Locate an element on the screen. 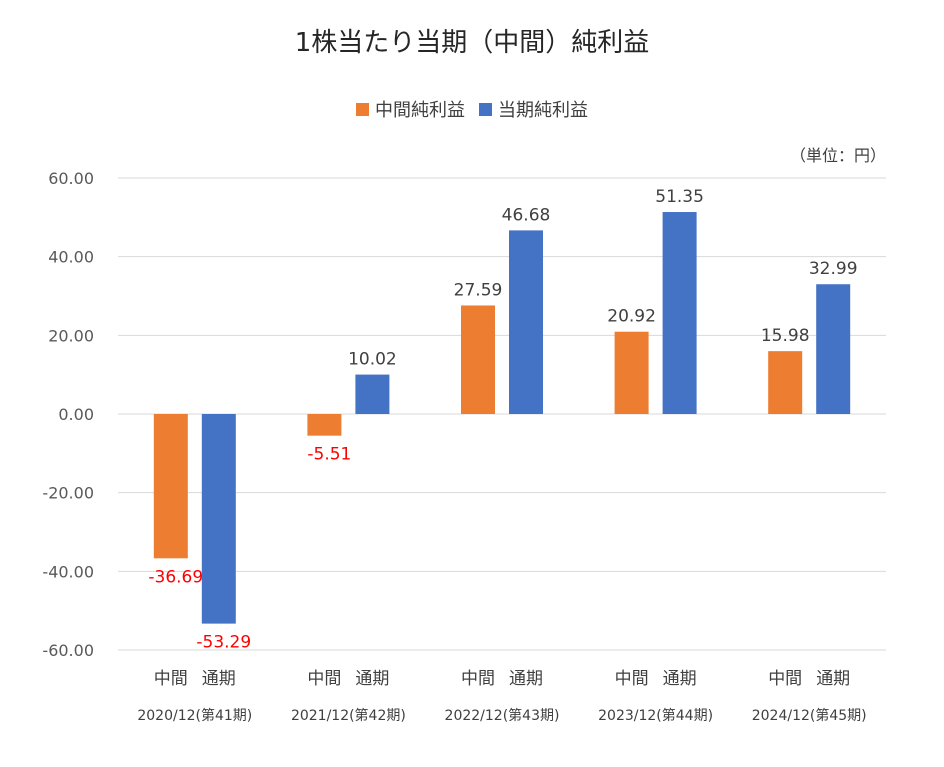 This screenshot has width=944, height=767. x-category-label: 2024/12(第45期) is located at coordinates (809, 715).